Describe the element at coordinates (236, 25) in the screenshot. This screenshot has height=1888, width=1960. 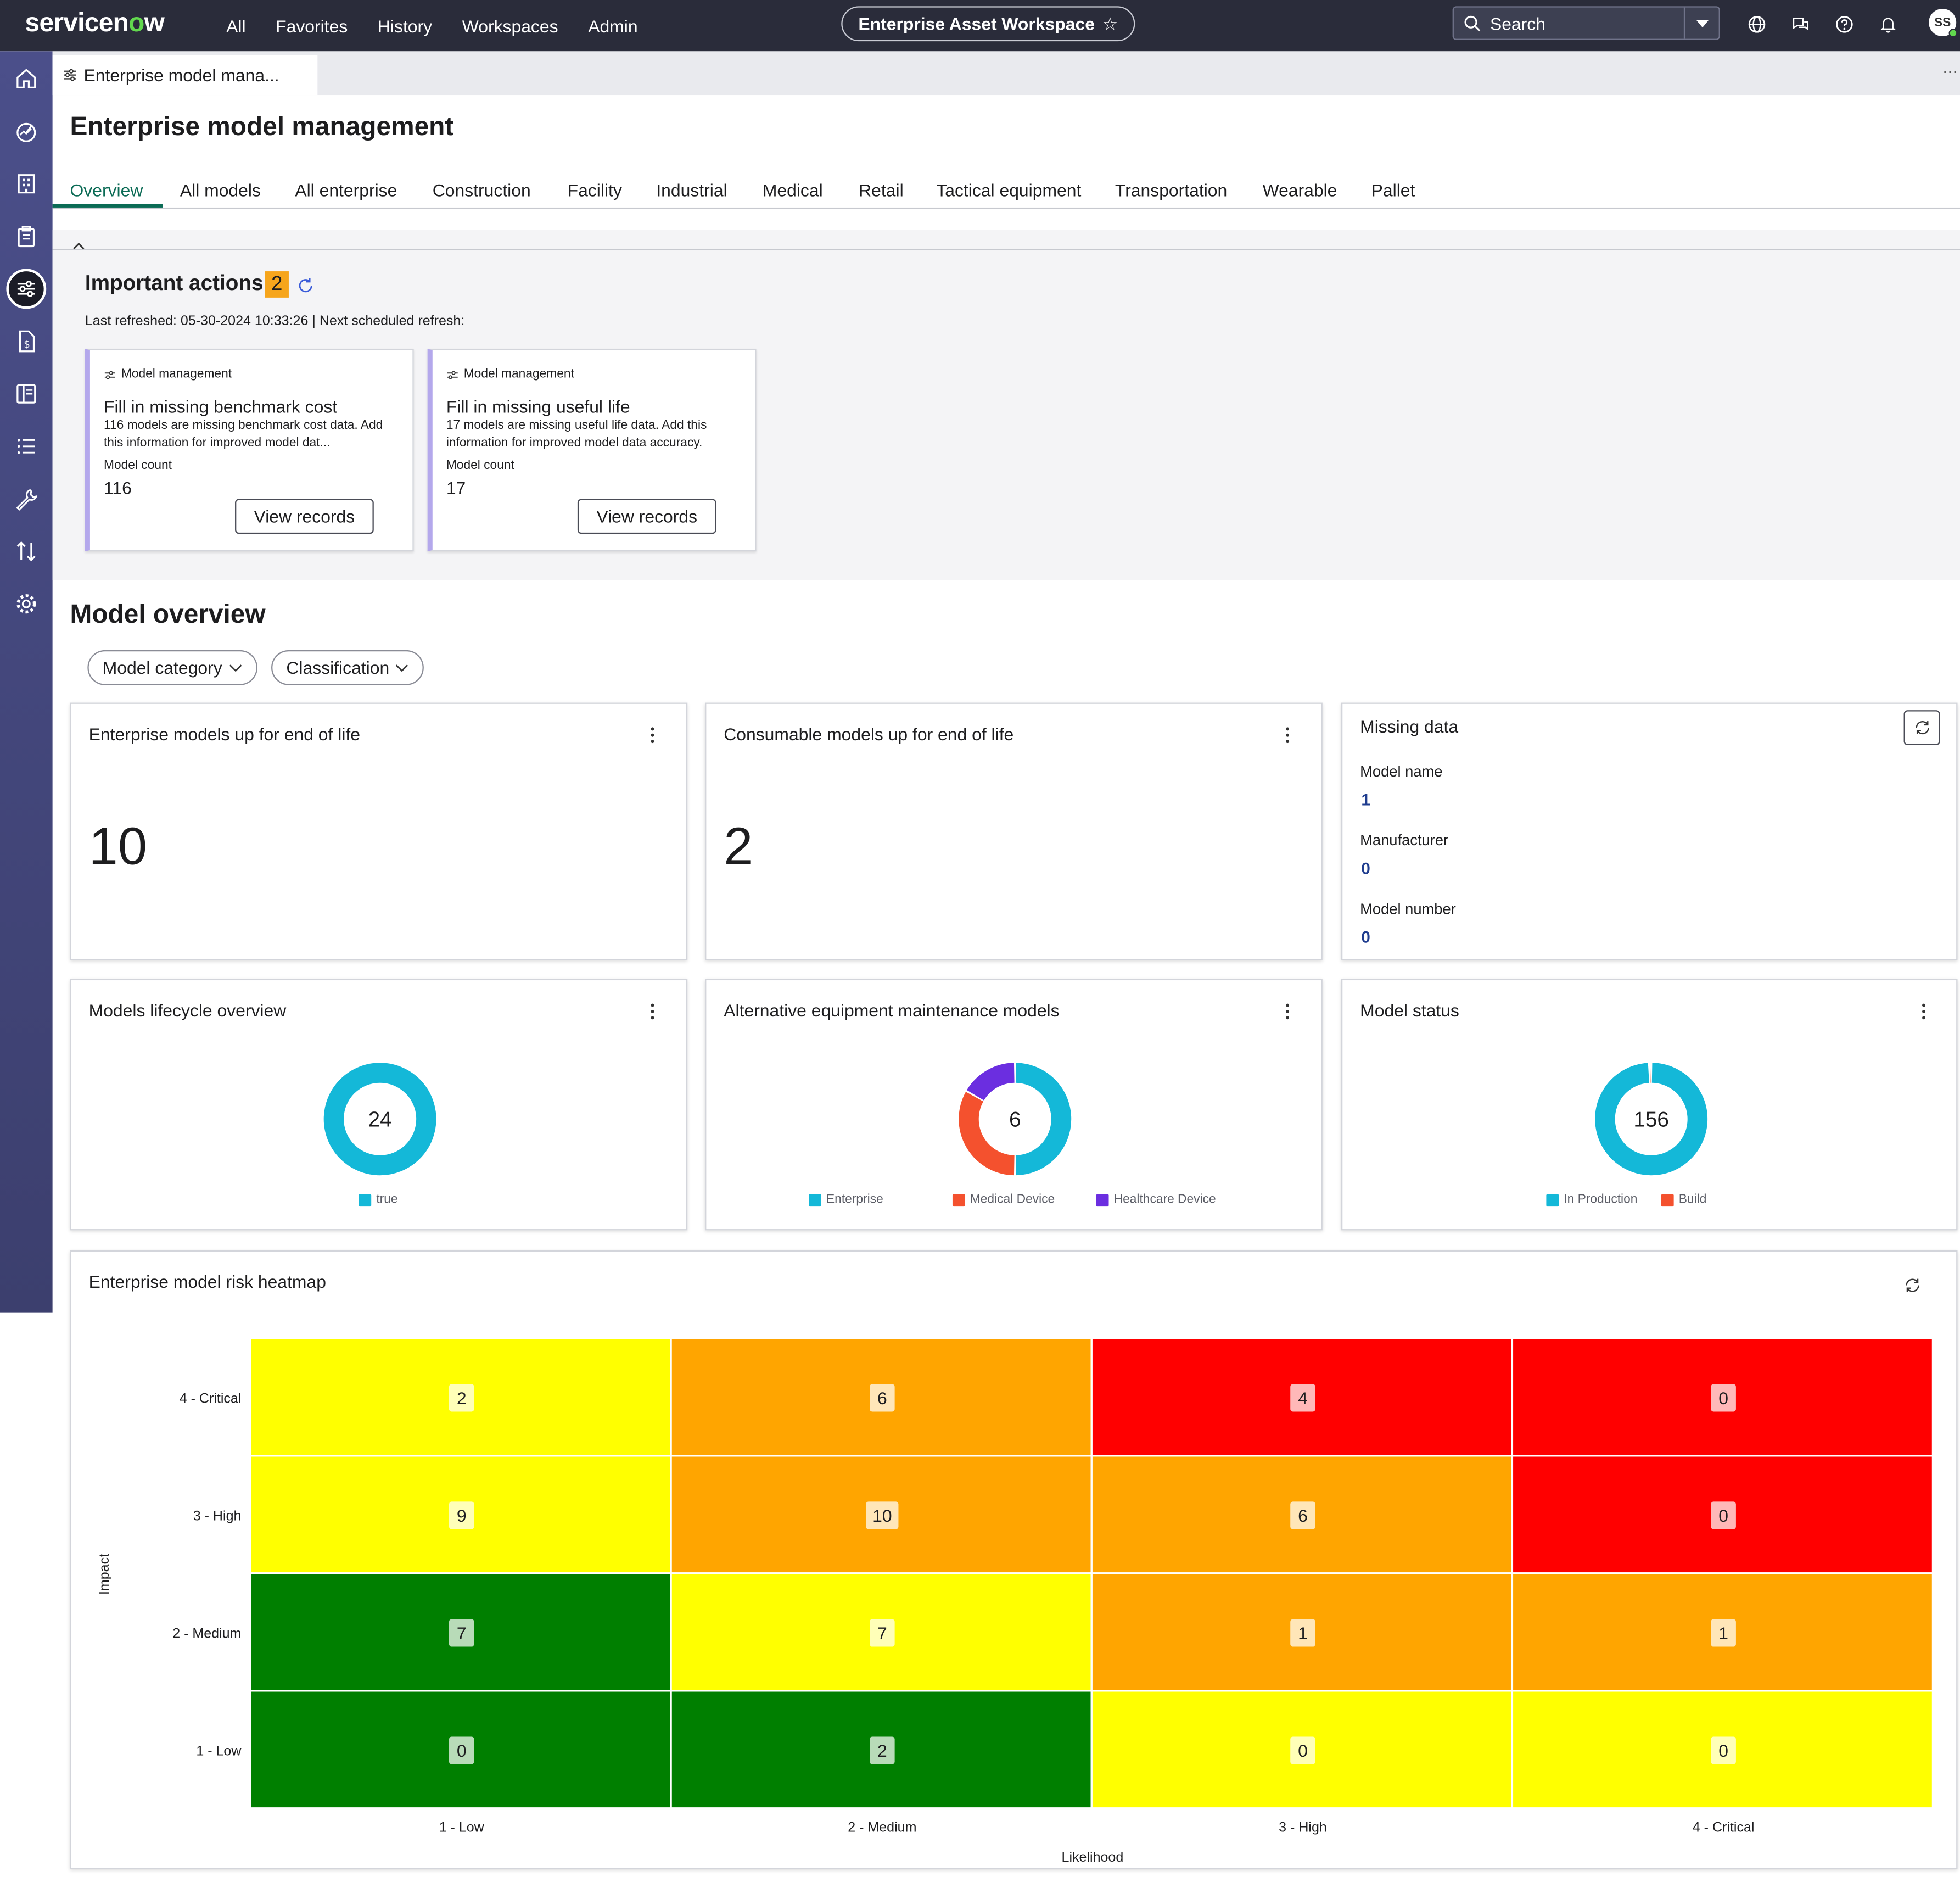
I see `nav-all: All` at that location.